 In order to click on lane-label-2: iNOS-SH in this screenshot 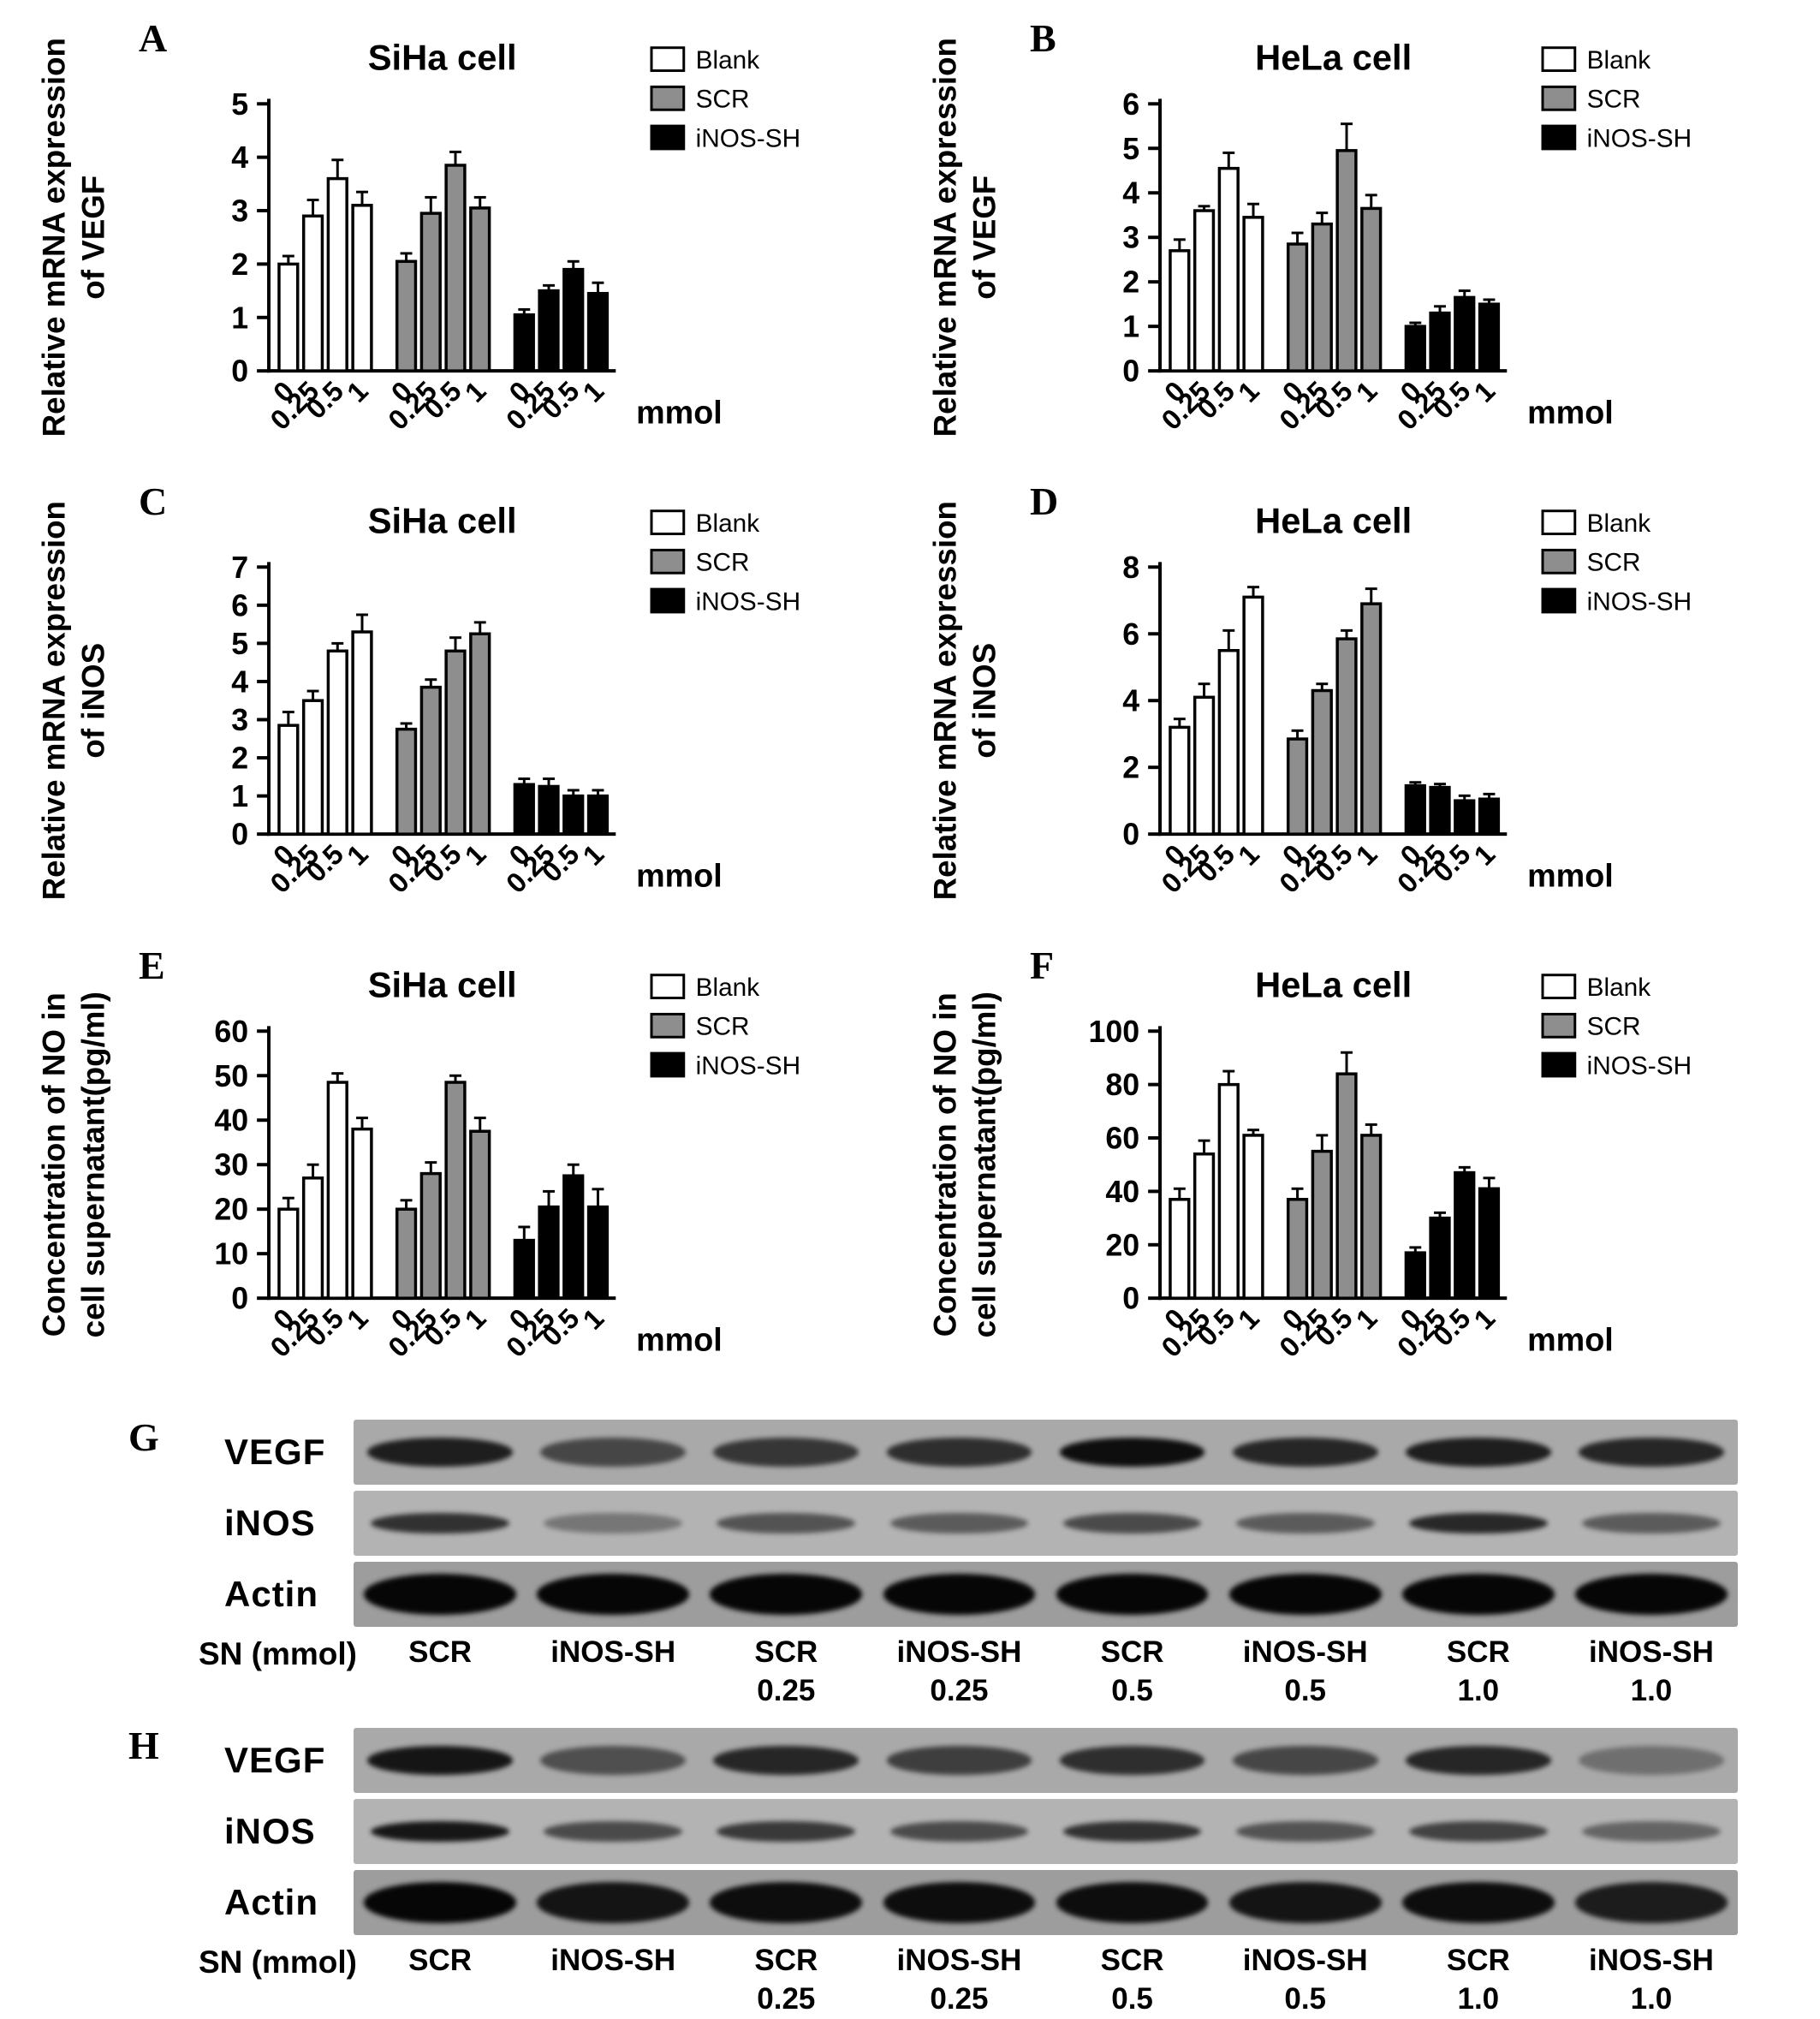, I will do `click(613, 1960)`.